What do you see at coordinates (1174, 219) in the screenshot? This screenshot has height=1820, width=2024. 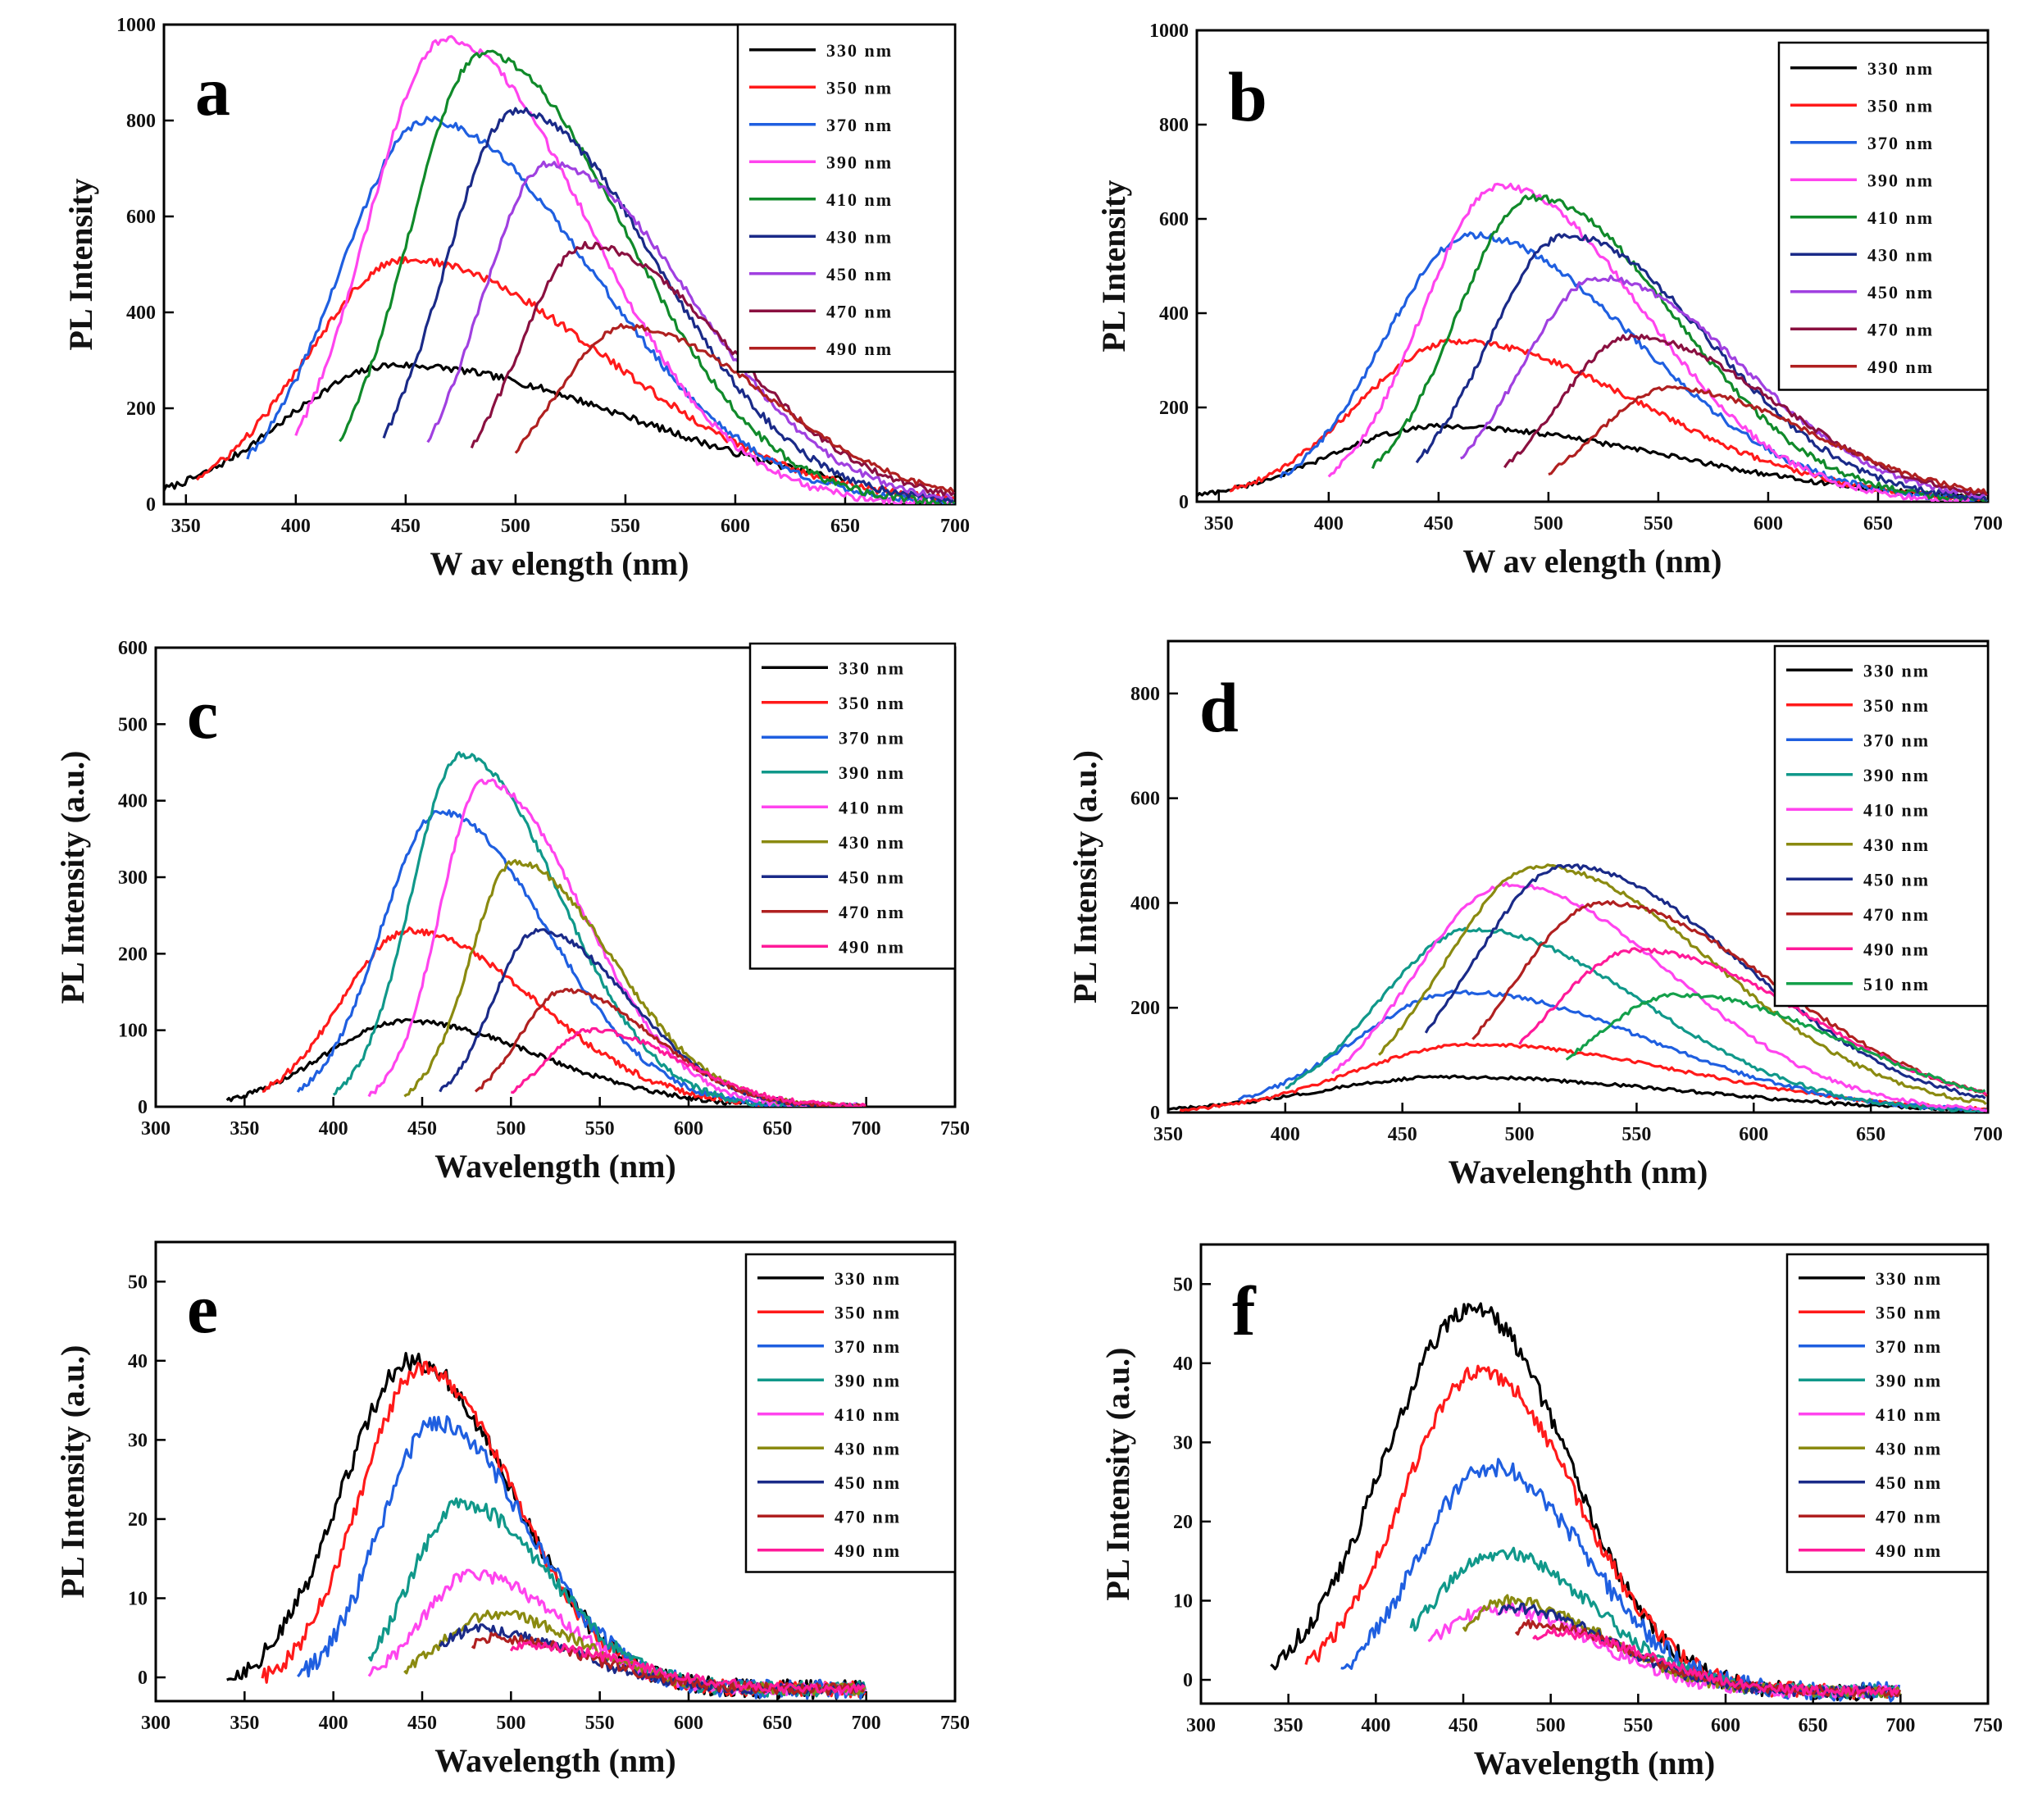 I see `y-tick-label: 600` at bounding box center [1174, 219].